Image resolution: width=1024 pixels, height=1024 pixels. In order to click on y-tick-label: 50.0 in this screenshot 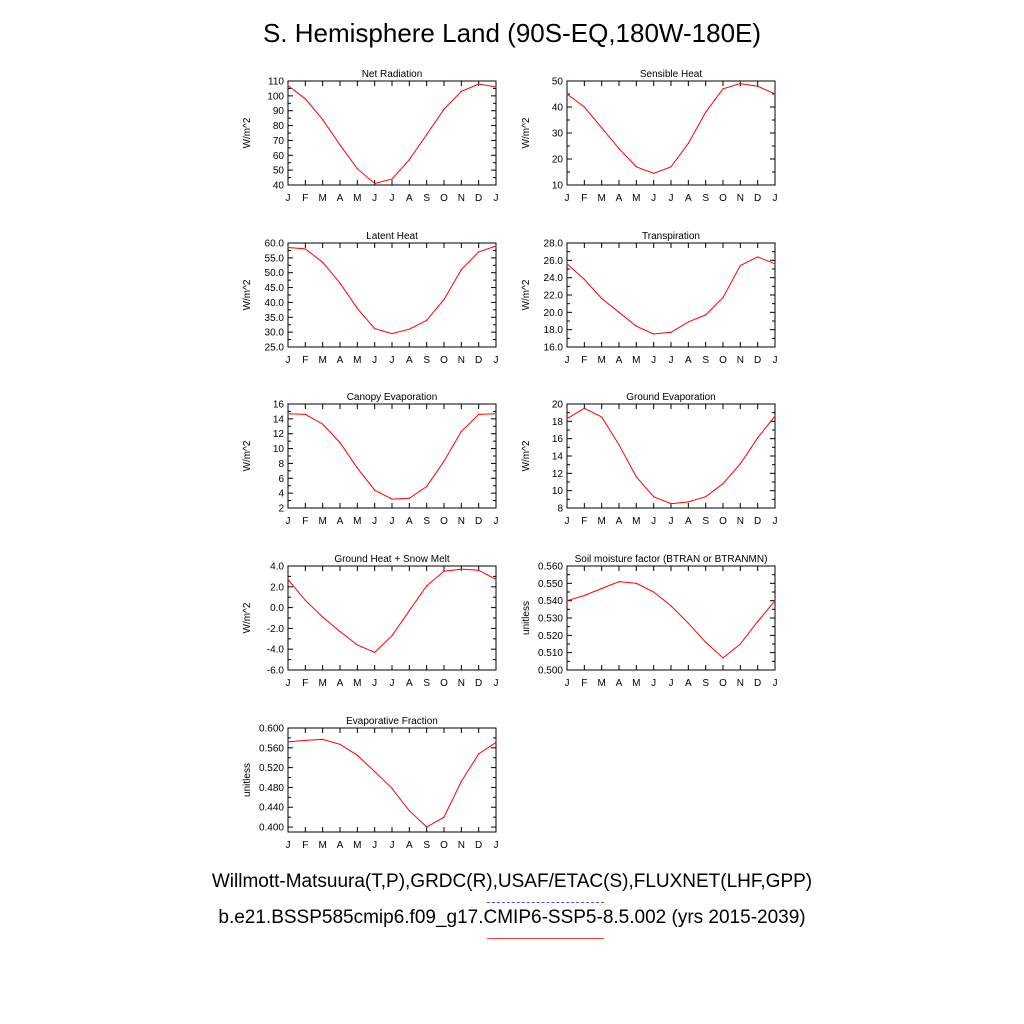, I will do `click(275, 273)`.